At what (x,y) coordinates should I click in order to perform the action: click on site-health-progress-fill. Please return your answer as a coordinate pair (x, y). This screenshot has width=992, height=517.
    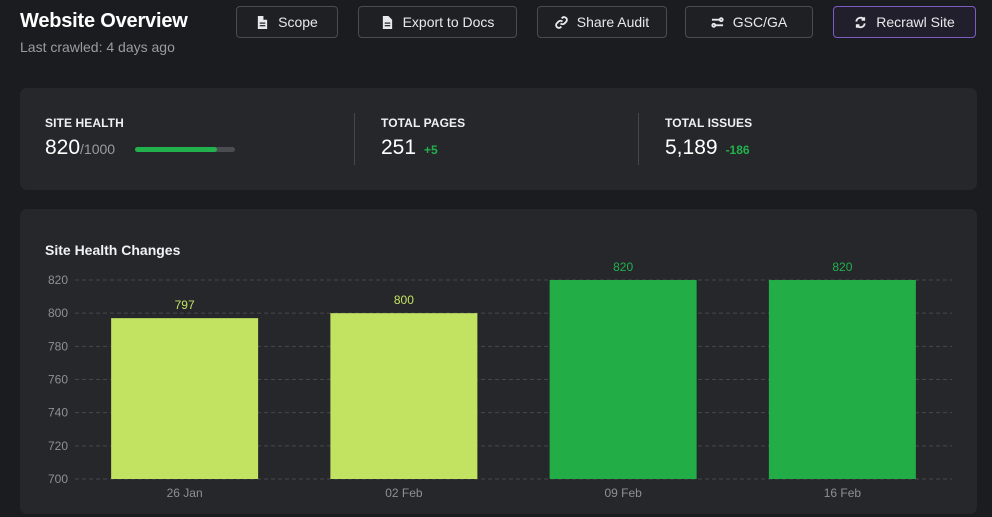
    Looking at the image, I should click on (176, 149).